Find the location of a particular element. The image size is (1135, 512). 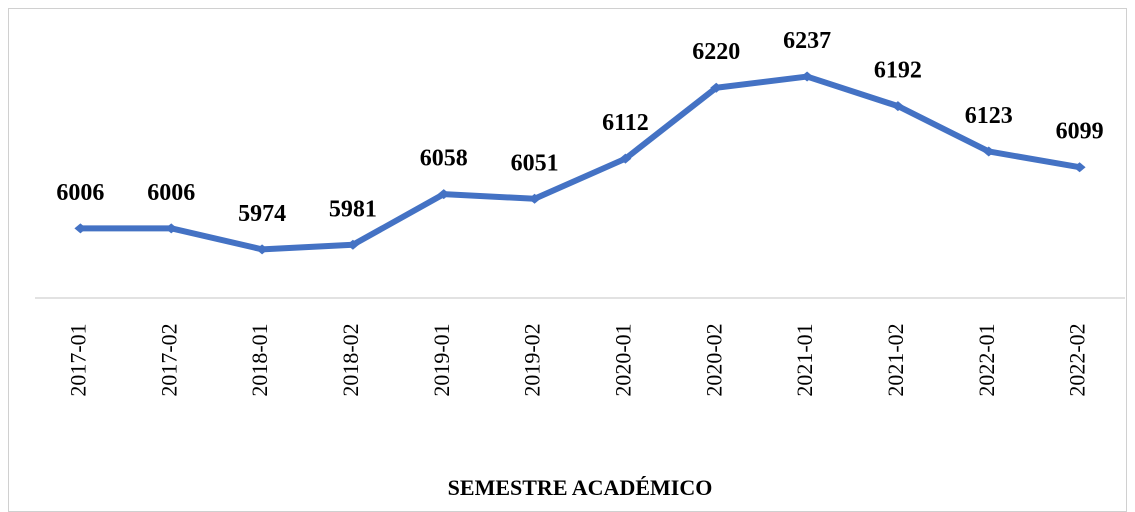

x-tick-label: 2018-01 is located at coordinates (259, 359).